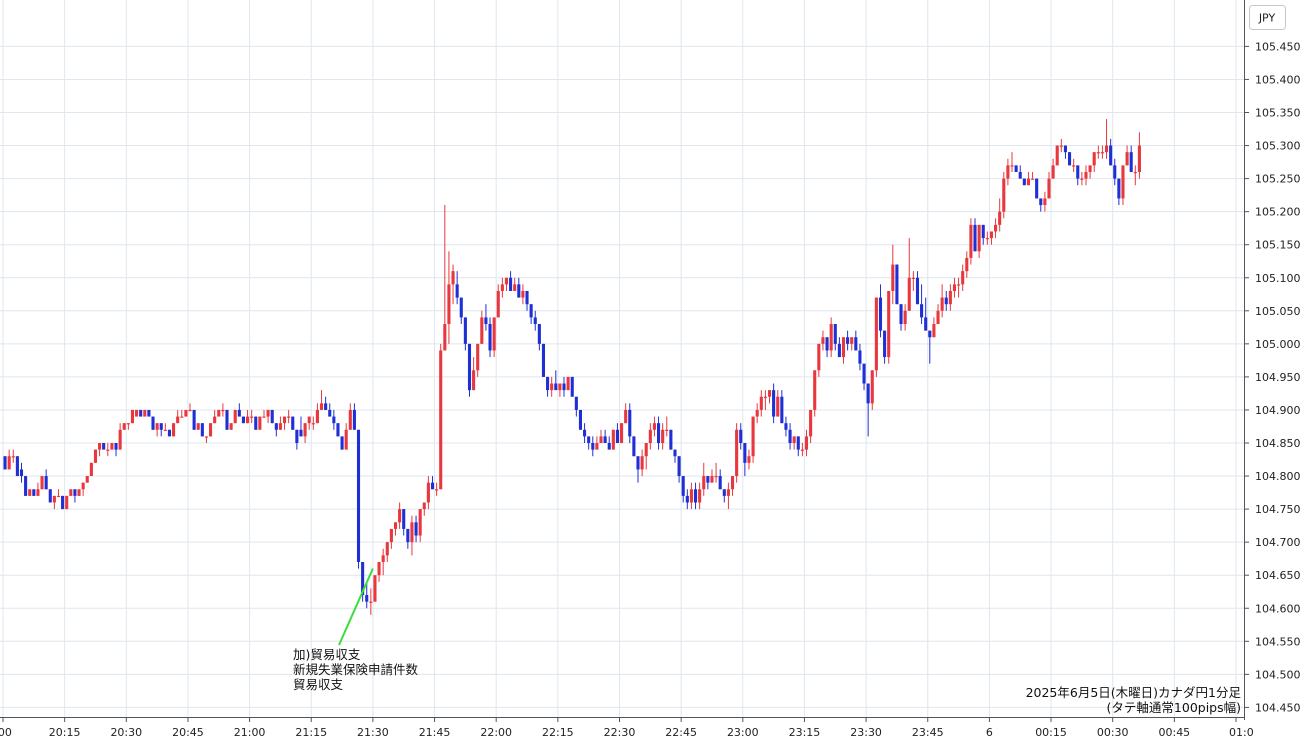 Image resolution: width=1300 pixels, height=745 pixels. I want to click on chart-note-line-2: (タテ軸通常100pips幅), so click(1174, 707).